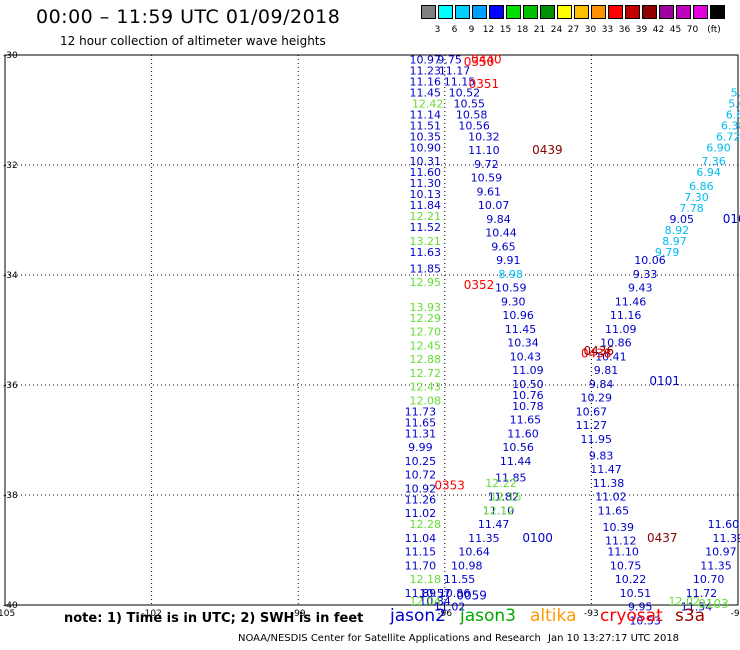  What do you see at coordinates (421, 565) in the screenshot?
I see `data-point-label: 11.70` at bounding box center [421, 565].